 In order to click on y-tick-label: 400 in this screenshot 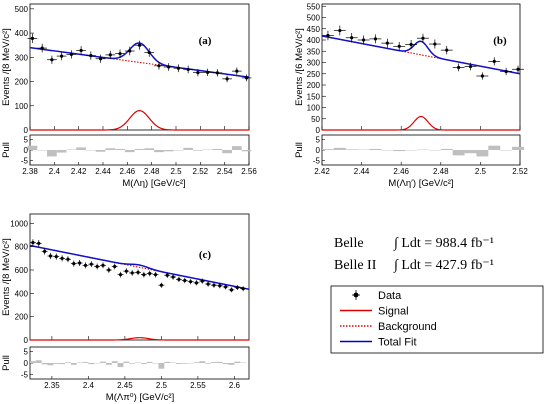, I will do `click(22, 293)`.